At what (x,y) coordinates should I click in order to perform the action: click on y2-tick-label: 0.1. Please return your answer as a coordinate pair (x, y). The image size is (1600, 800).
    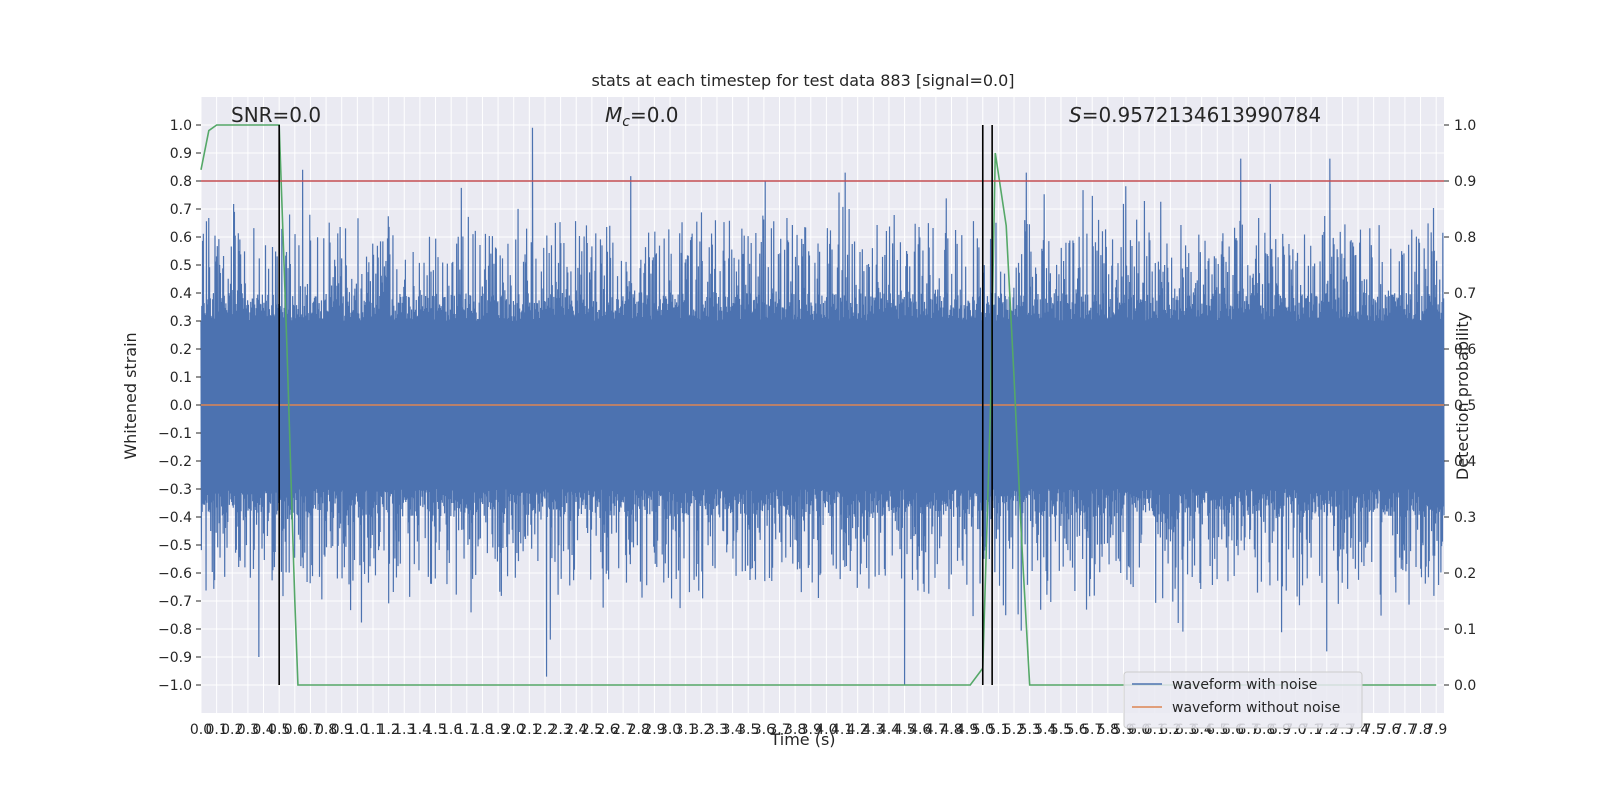
    Looking at the image, I should click on (1465, 630).